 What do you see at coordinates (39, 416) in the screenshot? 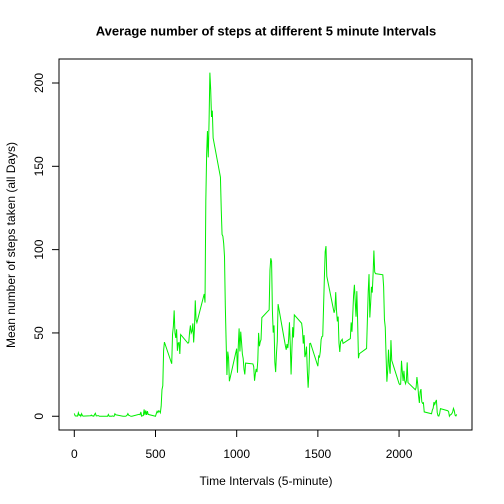
I see `y-tick-label: 0` at bounding box center [39, 416].